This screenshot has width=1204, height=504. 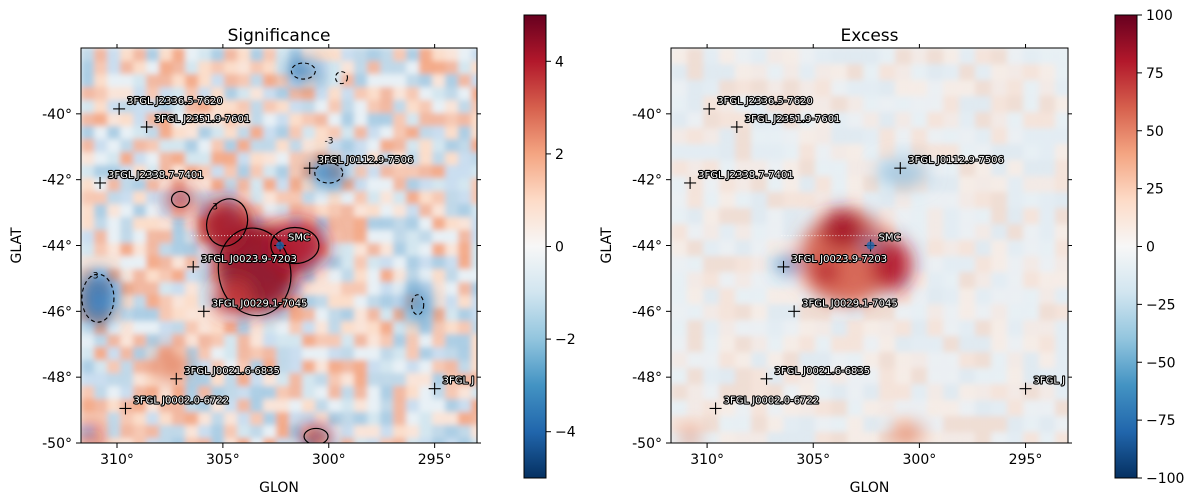 What do you see at coordinates (870, 488) in the screenshot?
I see `x-axis-label: GLON` at bounding box center [870, 488].